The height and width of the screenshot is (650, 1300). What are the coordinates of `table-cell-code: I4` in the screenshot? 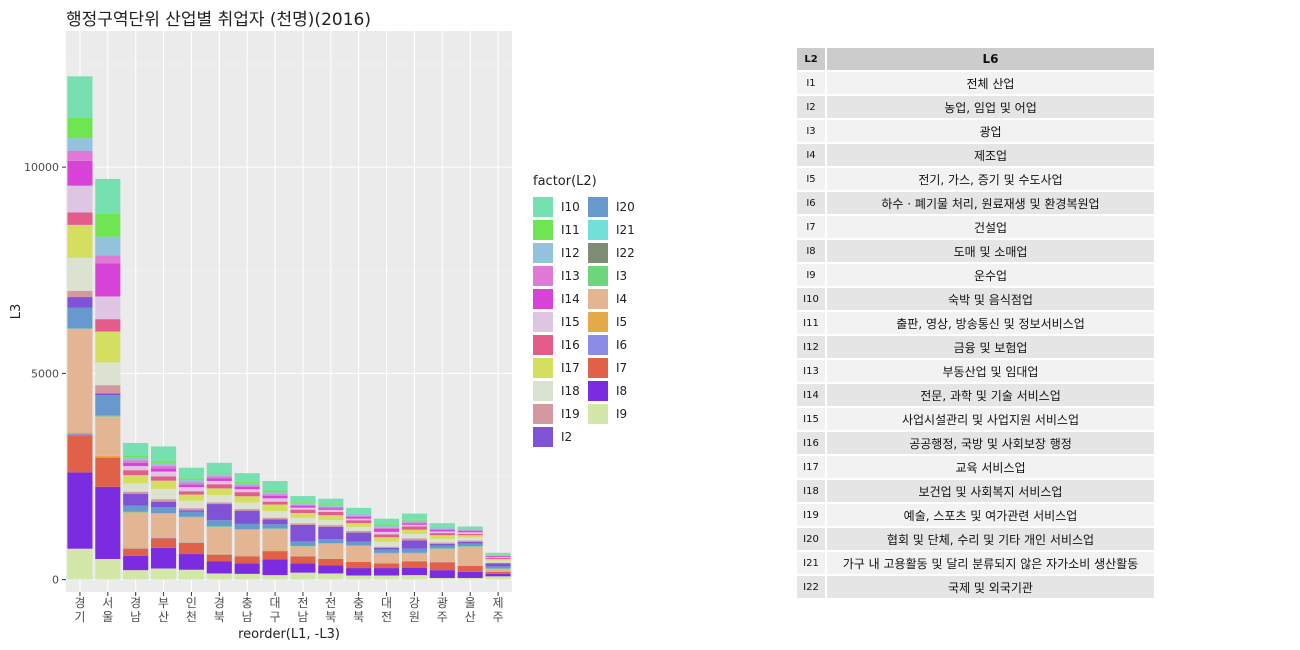 It's located at (812, 154).